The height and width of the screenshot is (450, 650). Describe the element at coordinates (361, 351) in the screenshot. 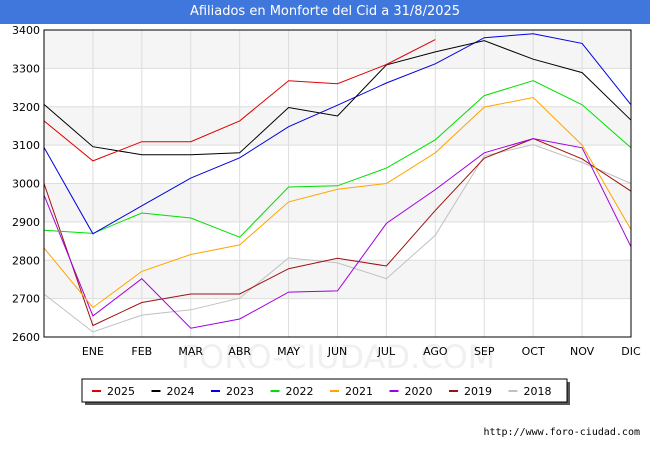

I see `x-axis-ticks: ENE FEB MAR ABR MAY JUN JUL AGO SEP OCT NOV DIC` at that location.